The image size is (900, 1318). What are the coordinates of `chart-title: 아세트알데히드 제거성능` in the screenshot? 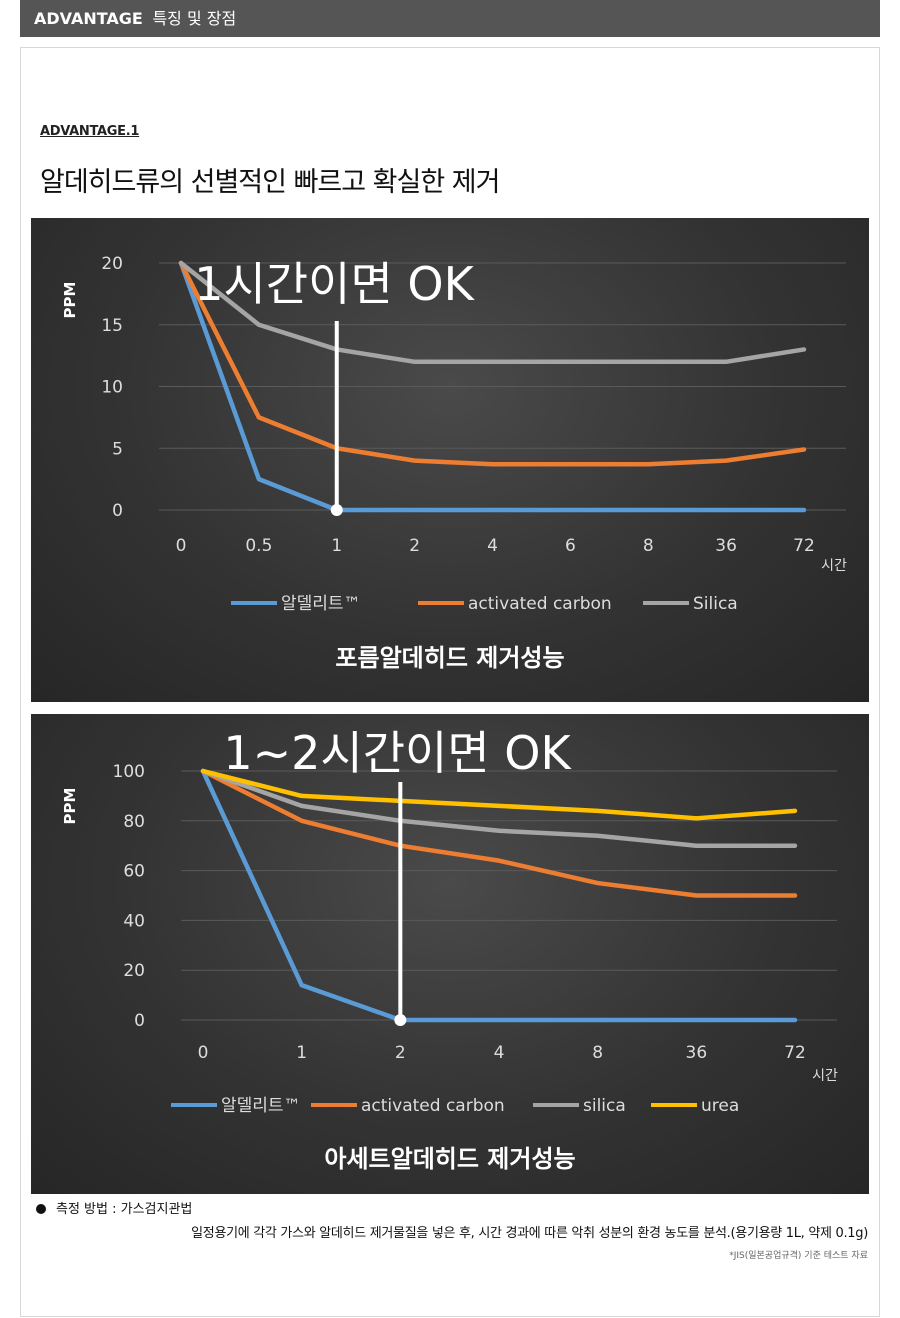 It's located at (449, 1159).